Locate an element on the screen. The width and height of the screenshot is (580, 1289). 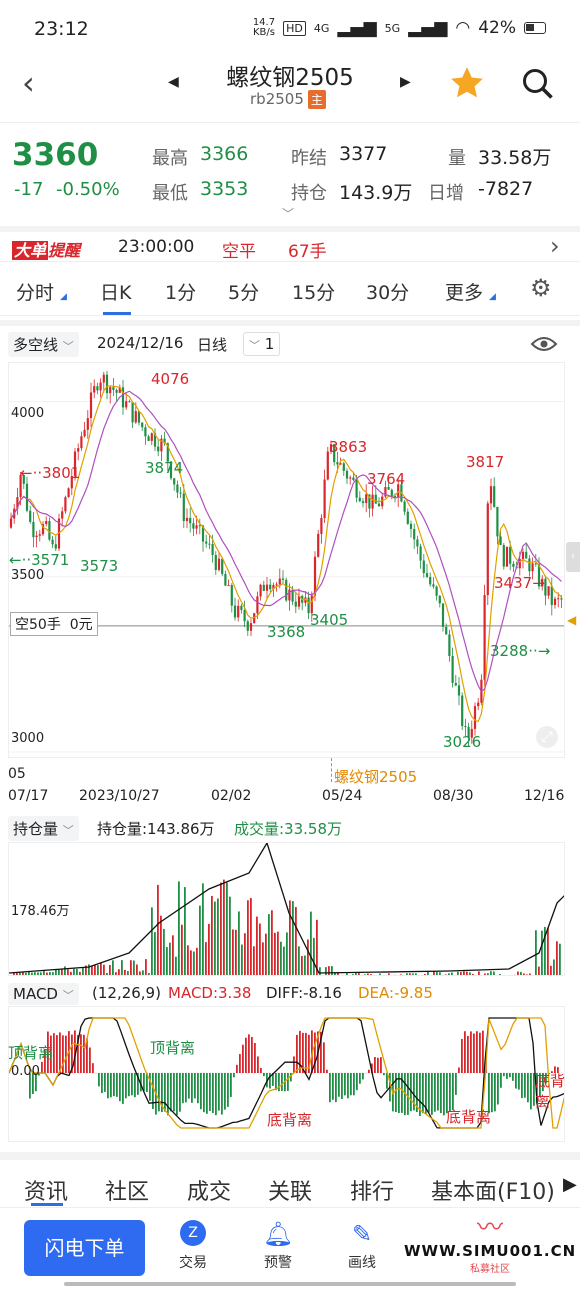
bell-icon: 🔔︎ is located at coordinates (278, 1234).